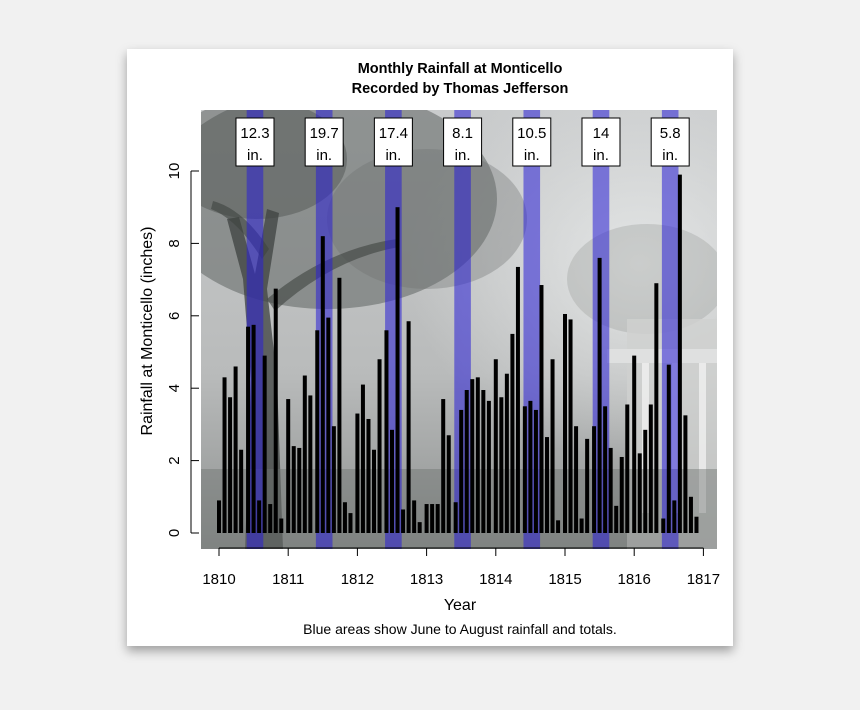 The image size is (860, 710). Describe the element at coordinates (174, 388) in the screenshot. I see `y-tick-label-4: 4` at that location.